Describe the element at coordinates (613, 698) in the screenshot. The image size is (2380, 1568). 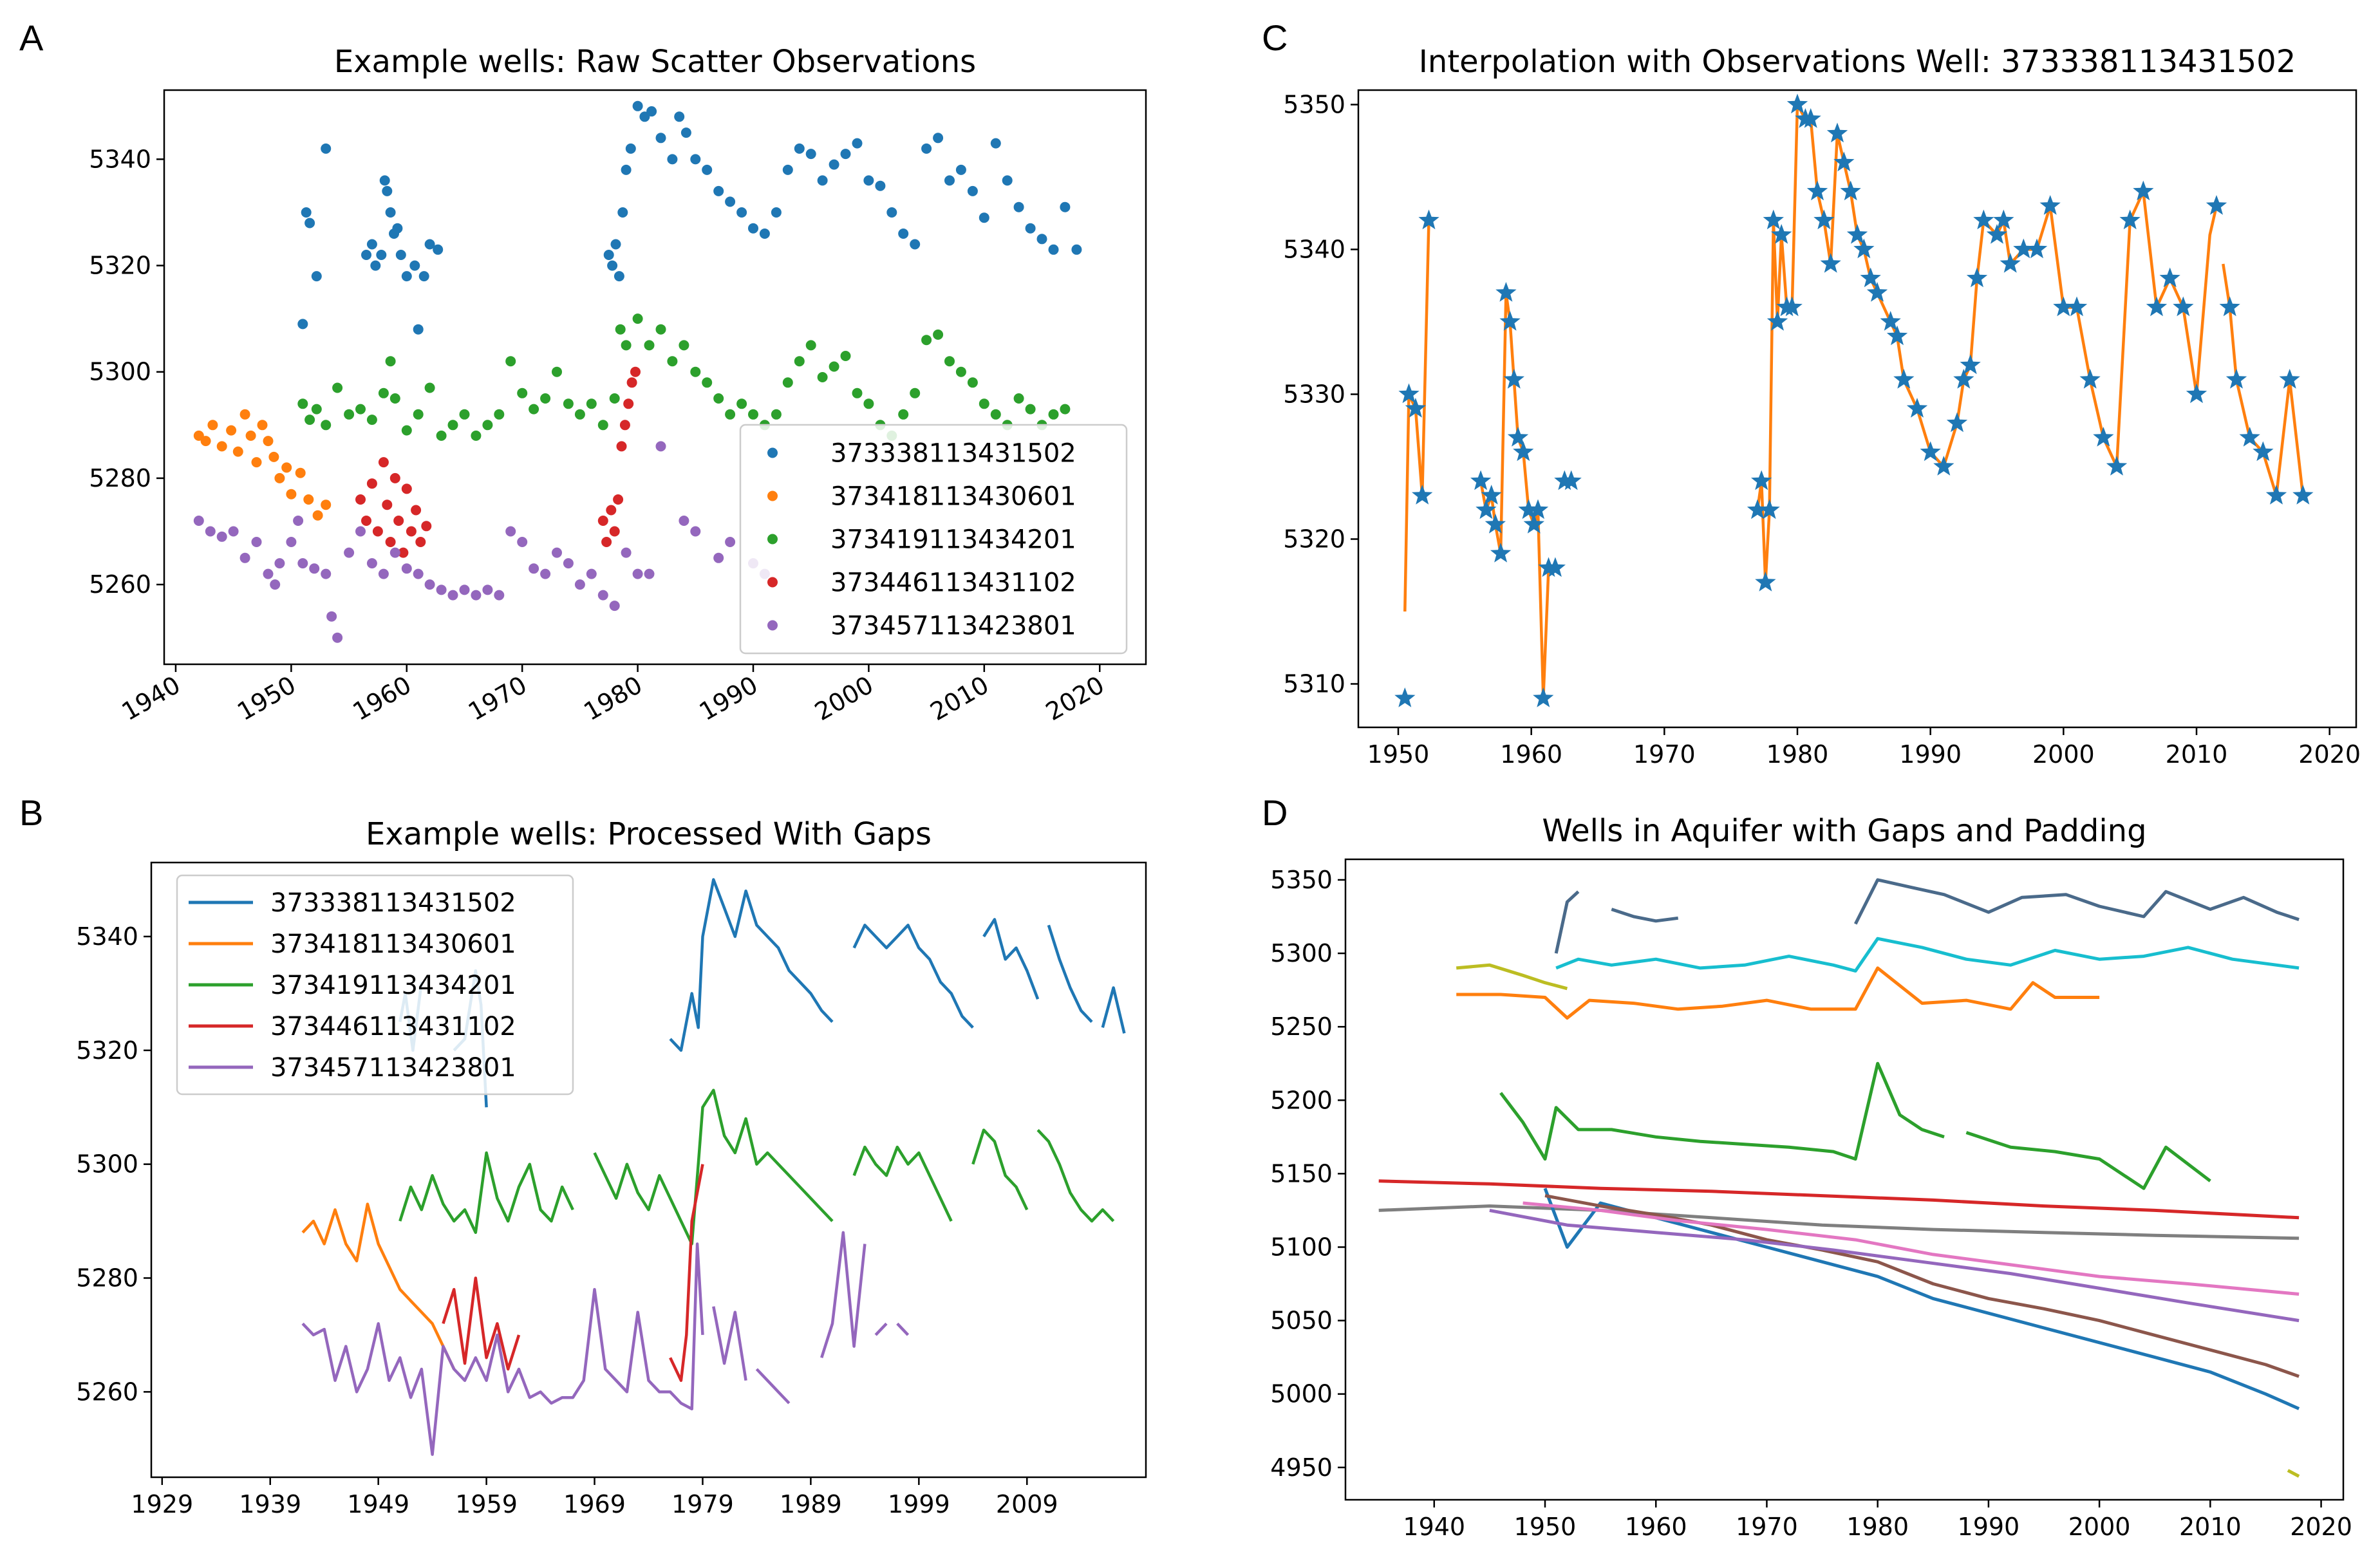
I see `x-tick-label-a-4: 1980` at that location.